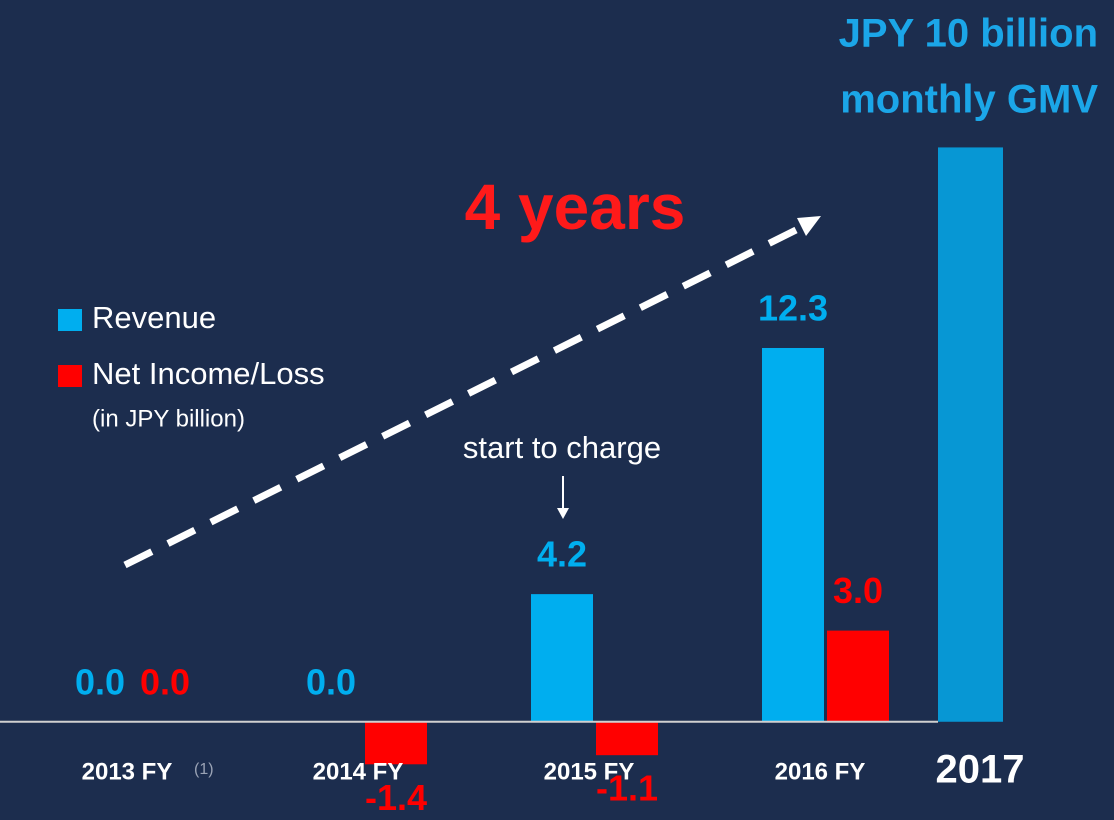 This screenshot has height=820, width=1114. I want to click on legend-label: Revenue, so click(154, 317).